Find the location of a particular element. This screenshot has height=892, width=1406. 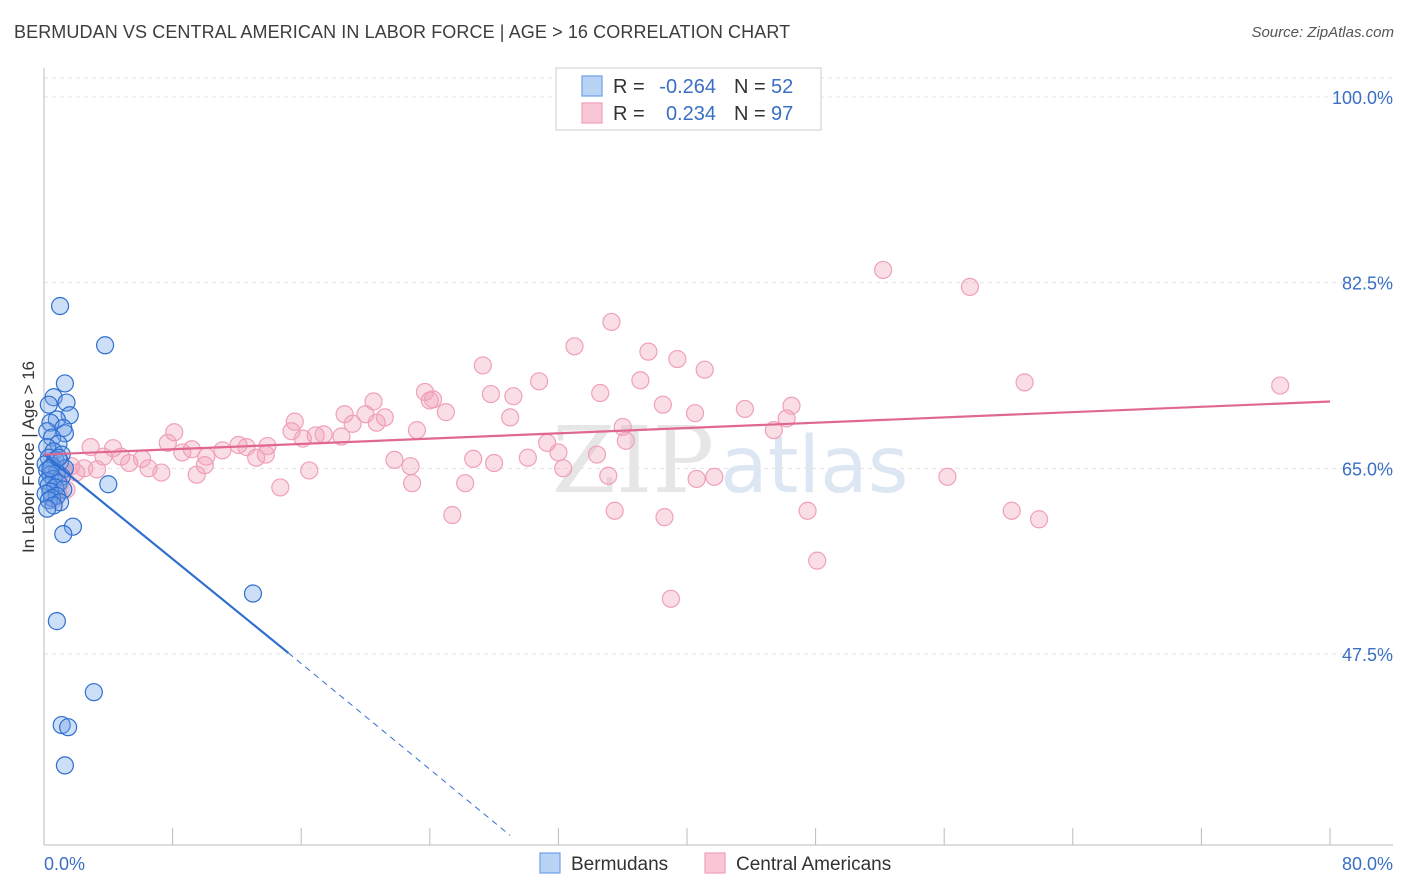

bermudans-trendline-extension is located at coordinates (399, 744).